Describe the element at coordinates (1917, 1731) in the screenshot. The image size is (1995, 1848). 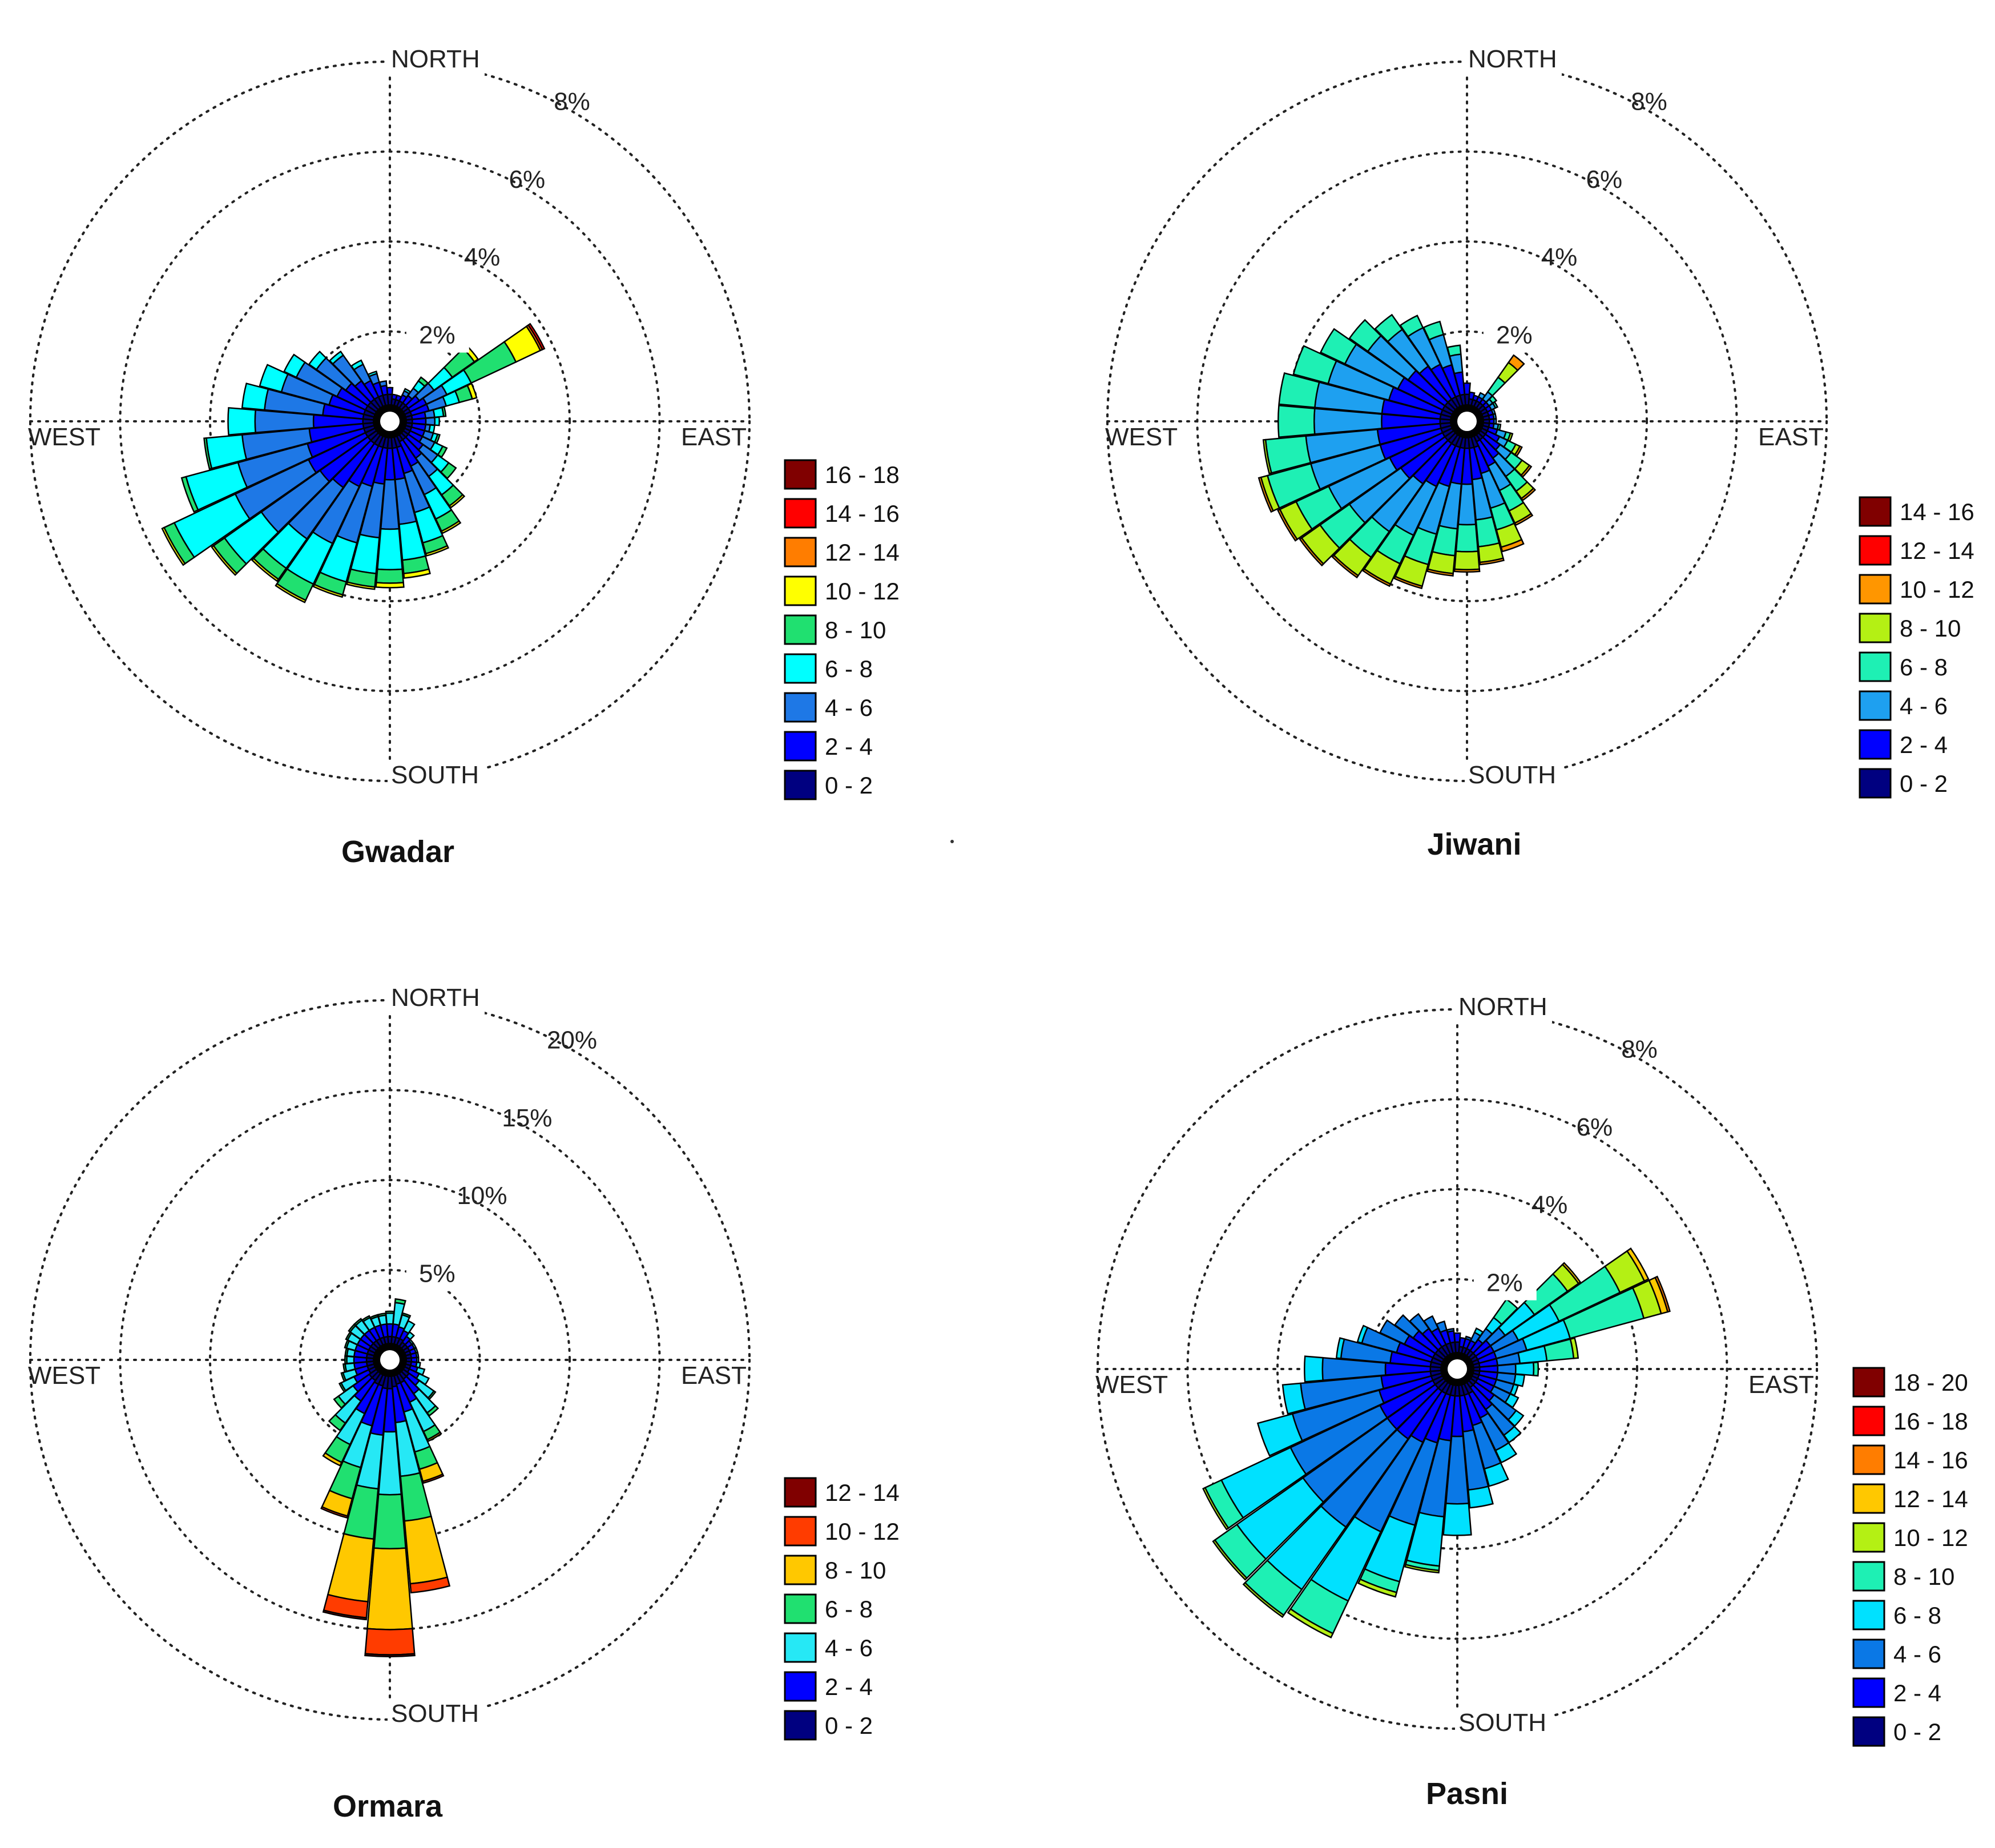
I see `legend-label: 0 - 2` at that location.